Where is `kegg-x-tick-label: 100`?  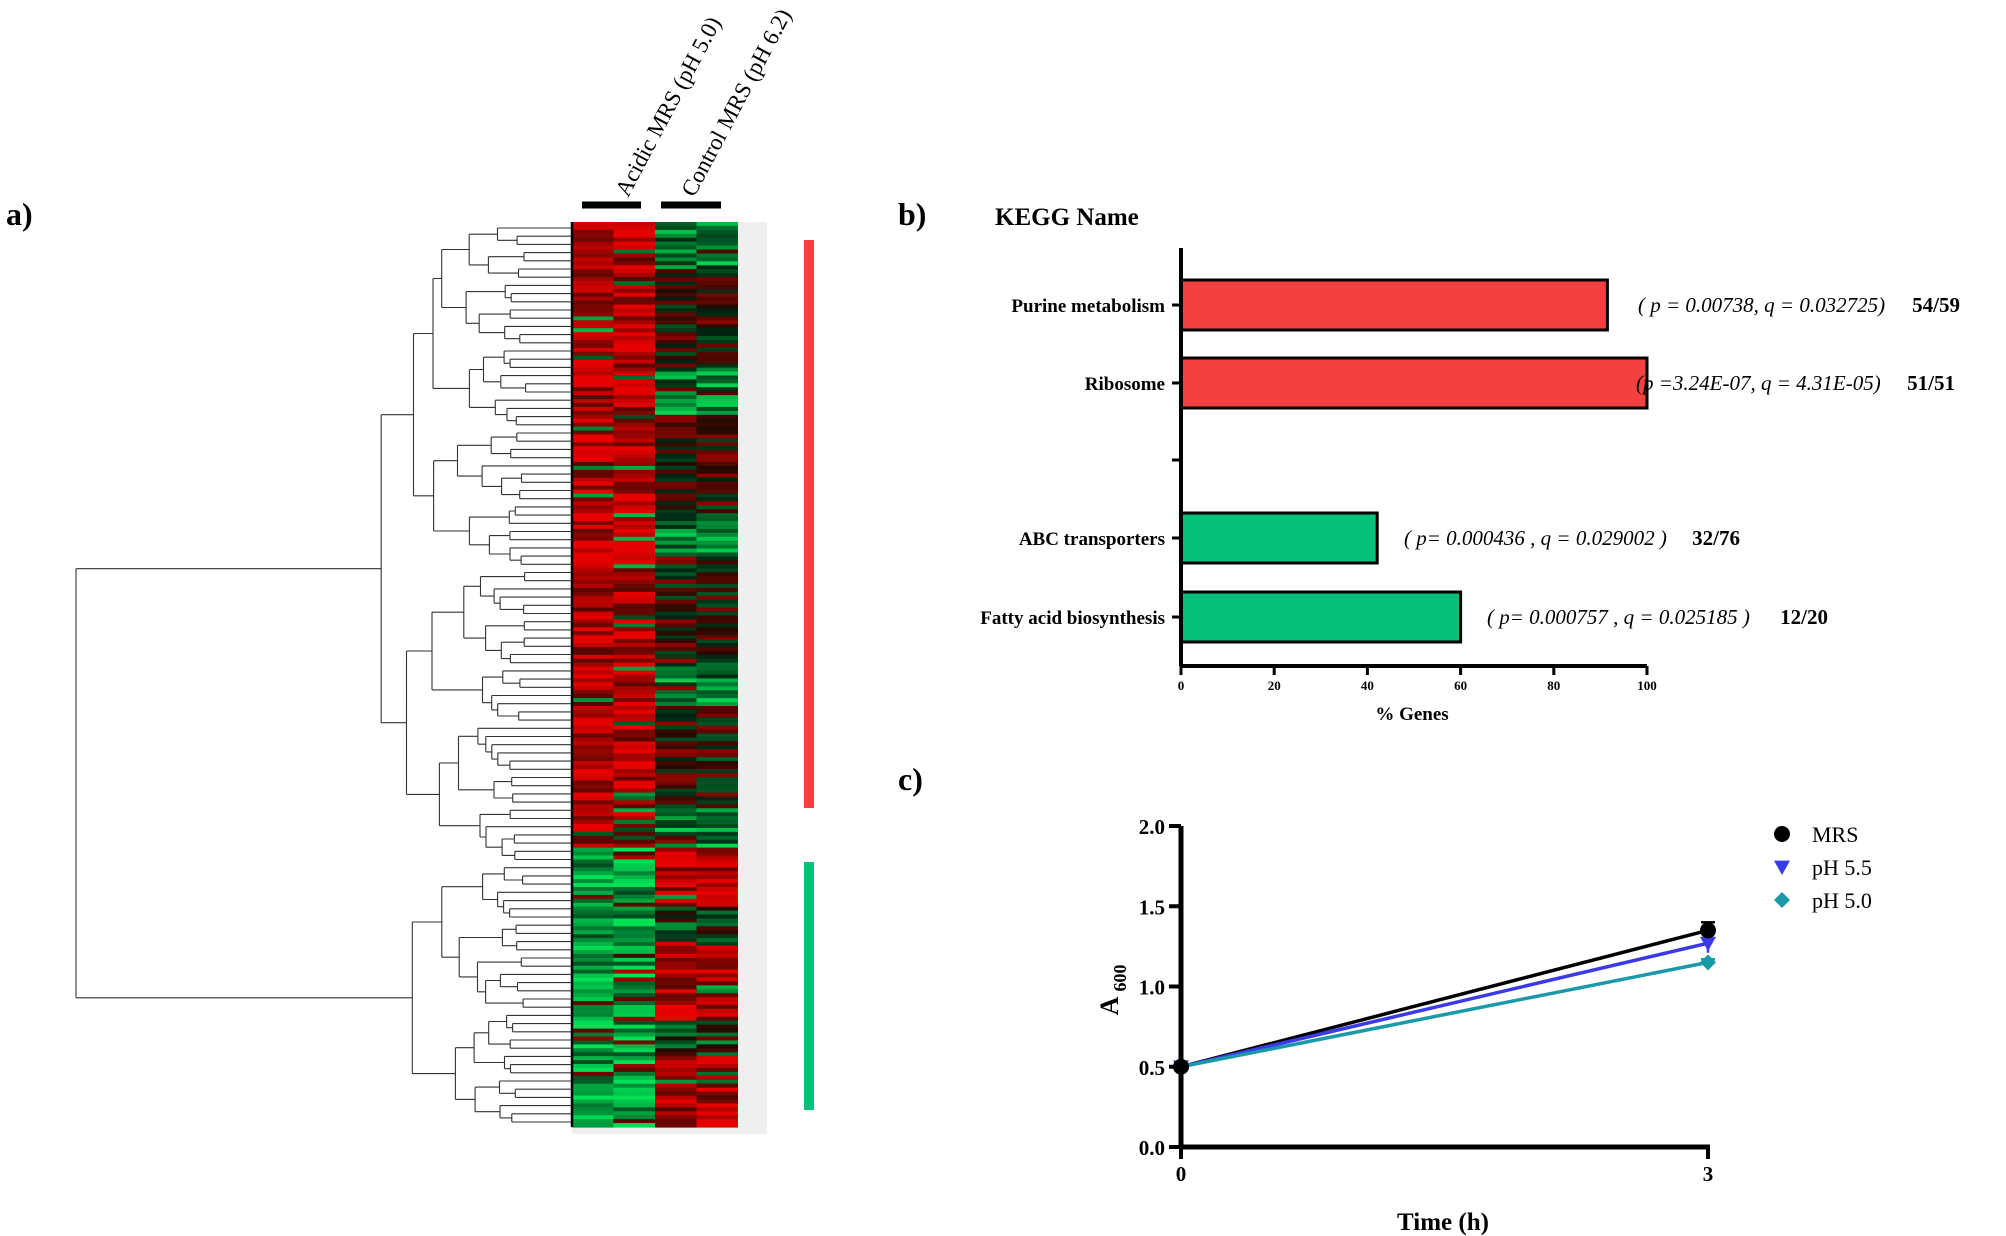
kegg-x-tick-label: 100 is located at coordinates (1647, 685).